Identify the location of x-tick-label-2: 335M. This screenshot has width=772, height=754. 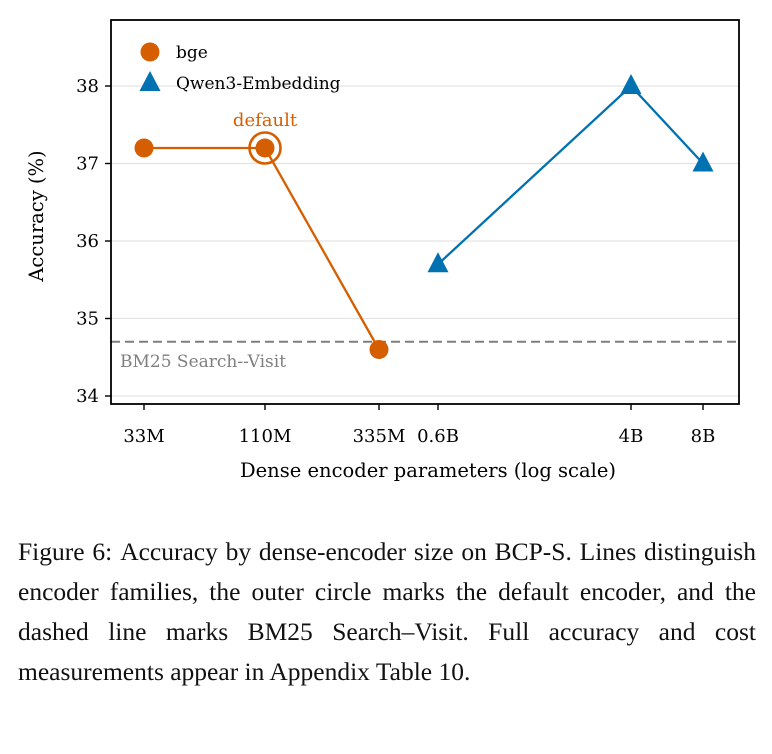
(379, 436).